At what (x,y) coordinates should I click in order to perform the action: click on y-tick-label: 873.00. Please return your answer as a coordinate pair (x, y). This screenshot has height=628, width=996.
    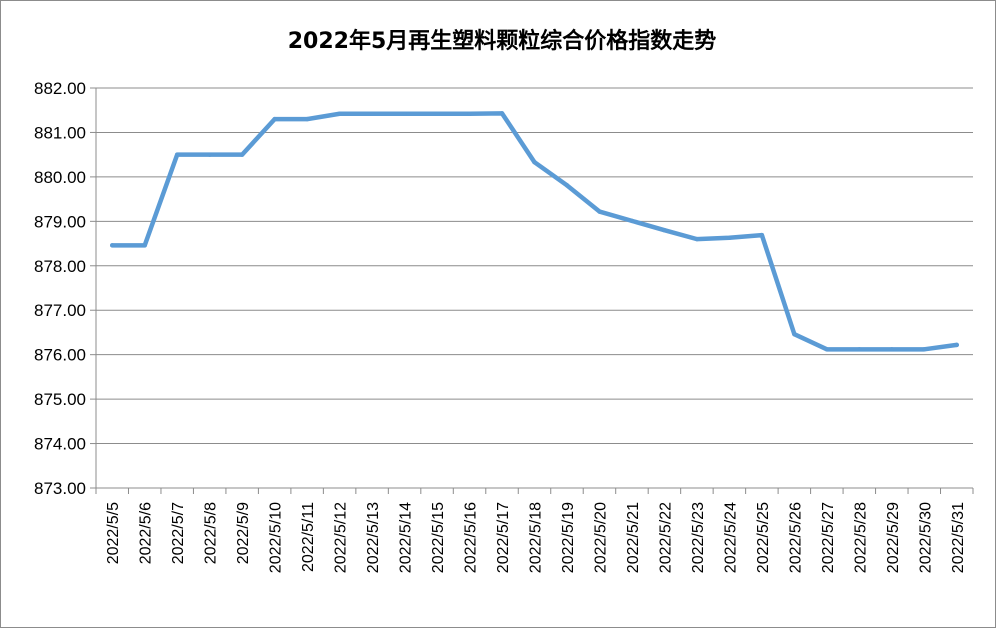
    Looking at the image, I should click on (60, 488).